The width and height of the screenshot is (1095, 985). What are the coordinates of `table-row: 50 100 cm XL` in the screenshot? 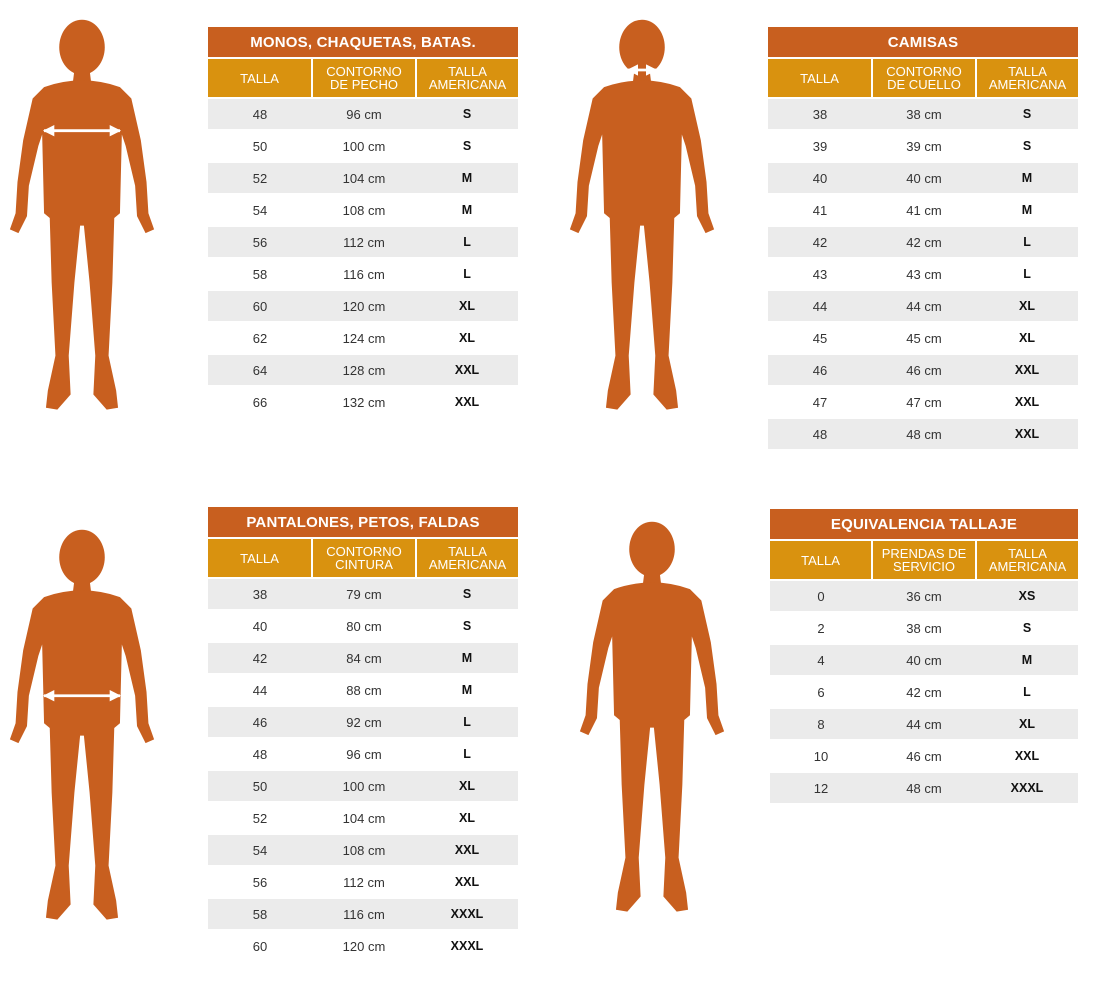 It's located at (363, 785).